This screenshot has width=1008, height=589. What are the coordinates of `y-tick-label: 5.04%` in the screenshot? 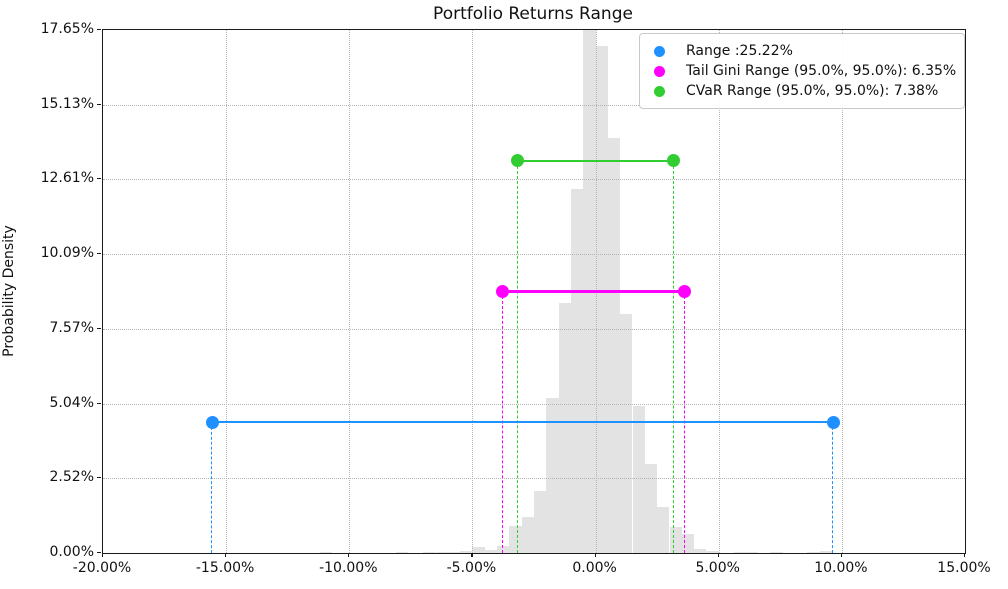 It's located at (71, 402).